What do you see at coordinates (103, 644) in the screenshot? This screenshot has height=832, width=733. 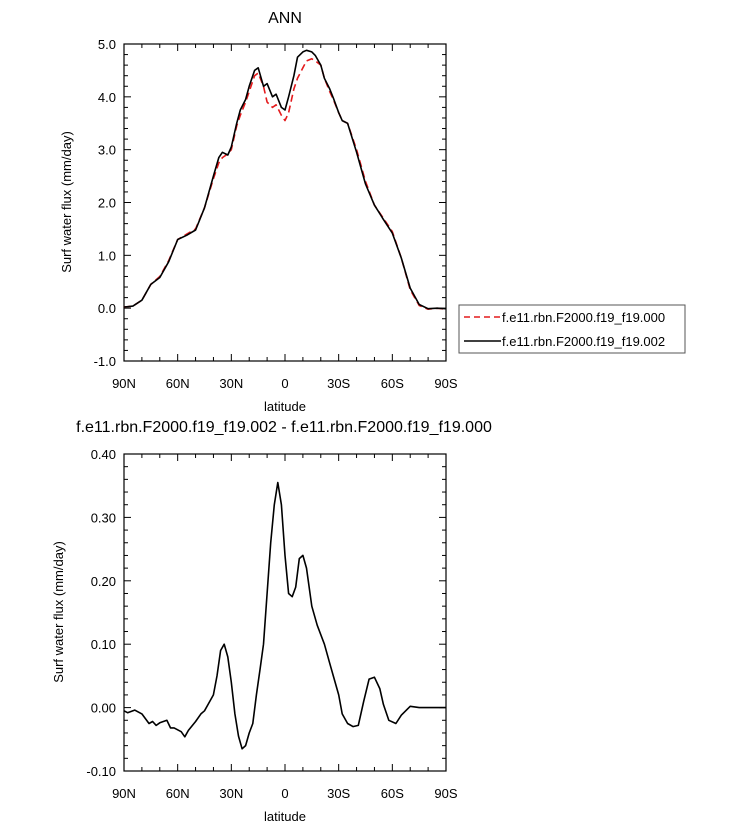 I see `y-tick-label: 0.10` at bounding box center [103, 644].